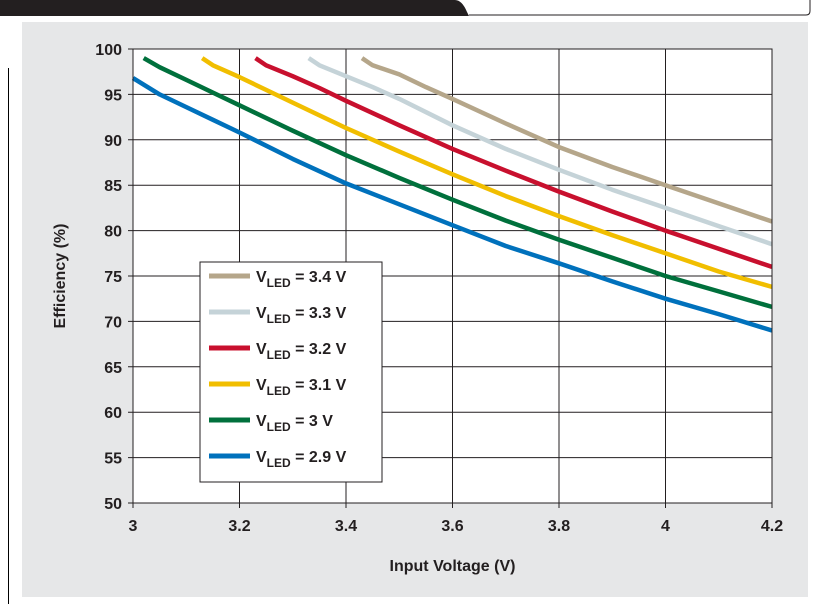  What do you see at coordinates (301, 387) in the screenshot?
I see `legend-label: VLED = 3.1 V` at bounding box center [301, 387].